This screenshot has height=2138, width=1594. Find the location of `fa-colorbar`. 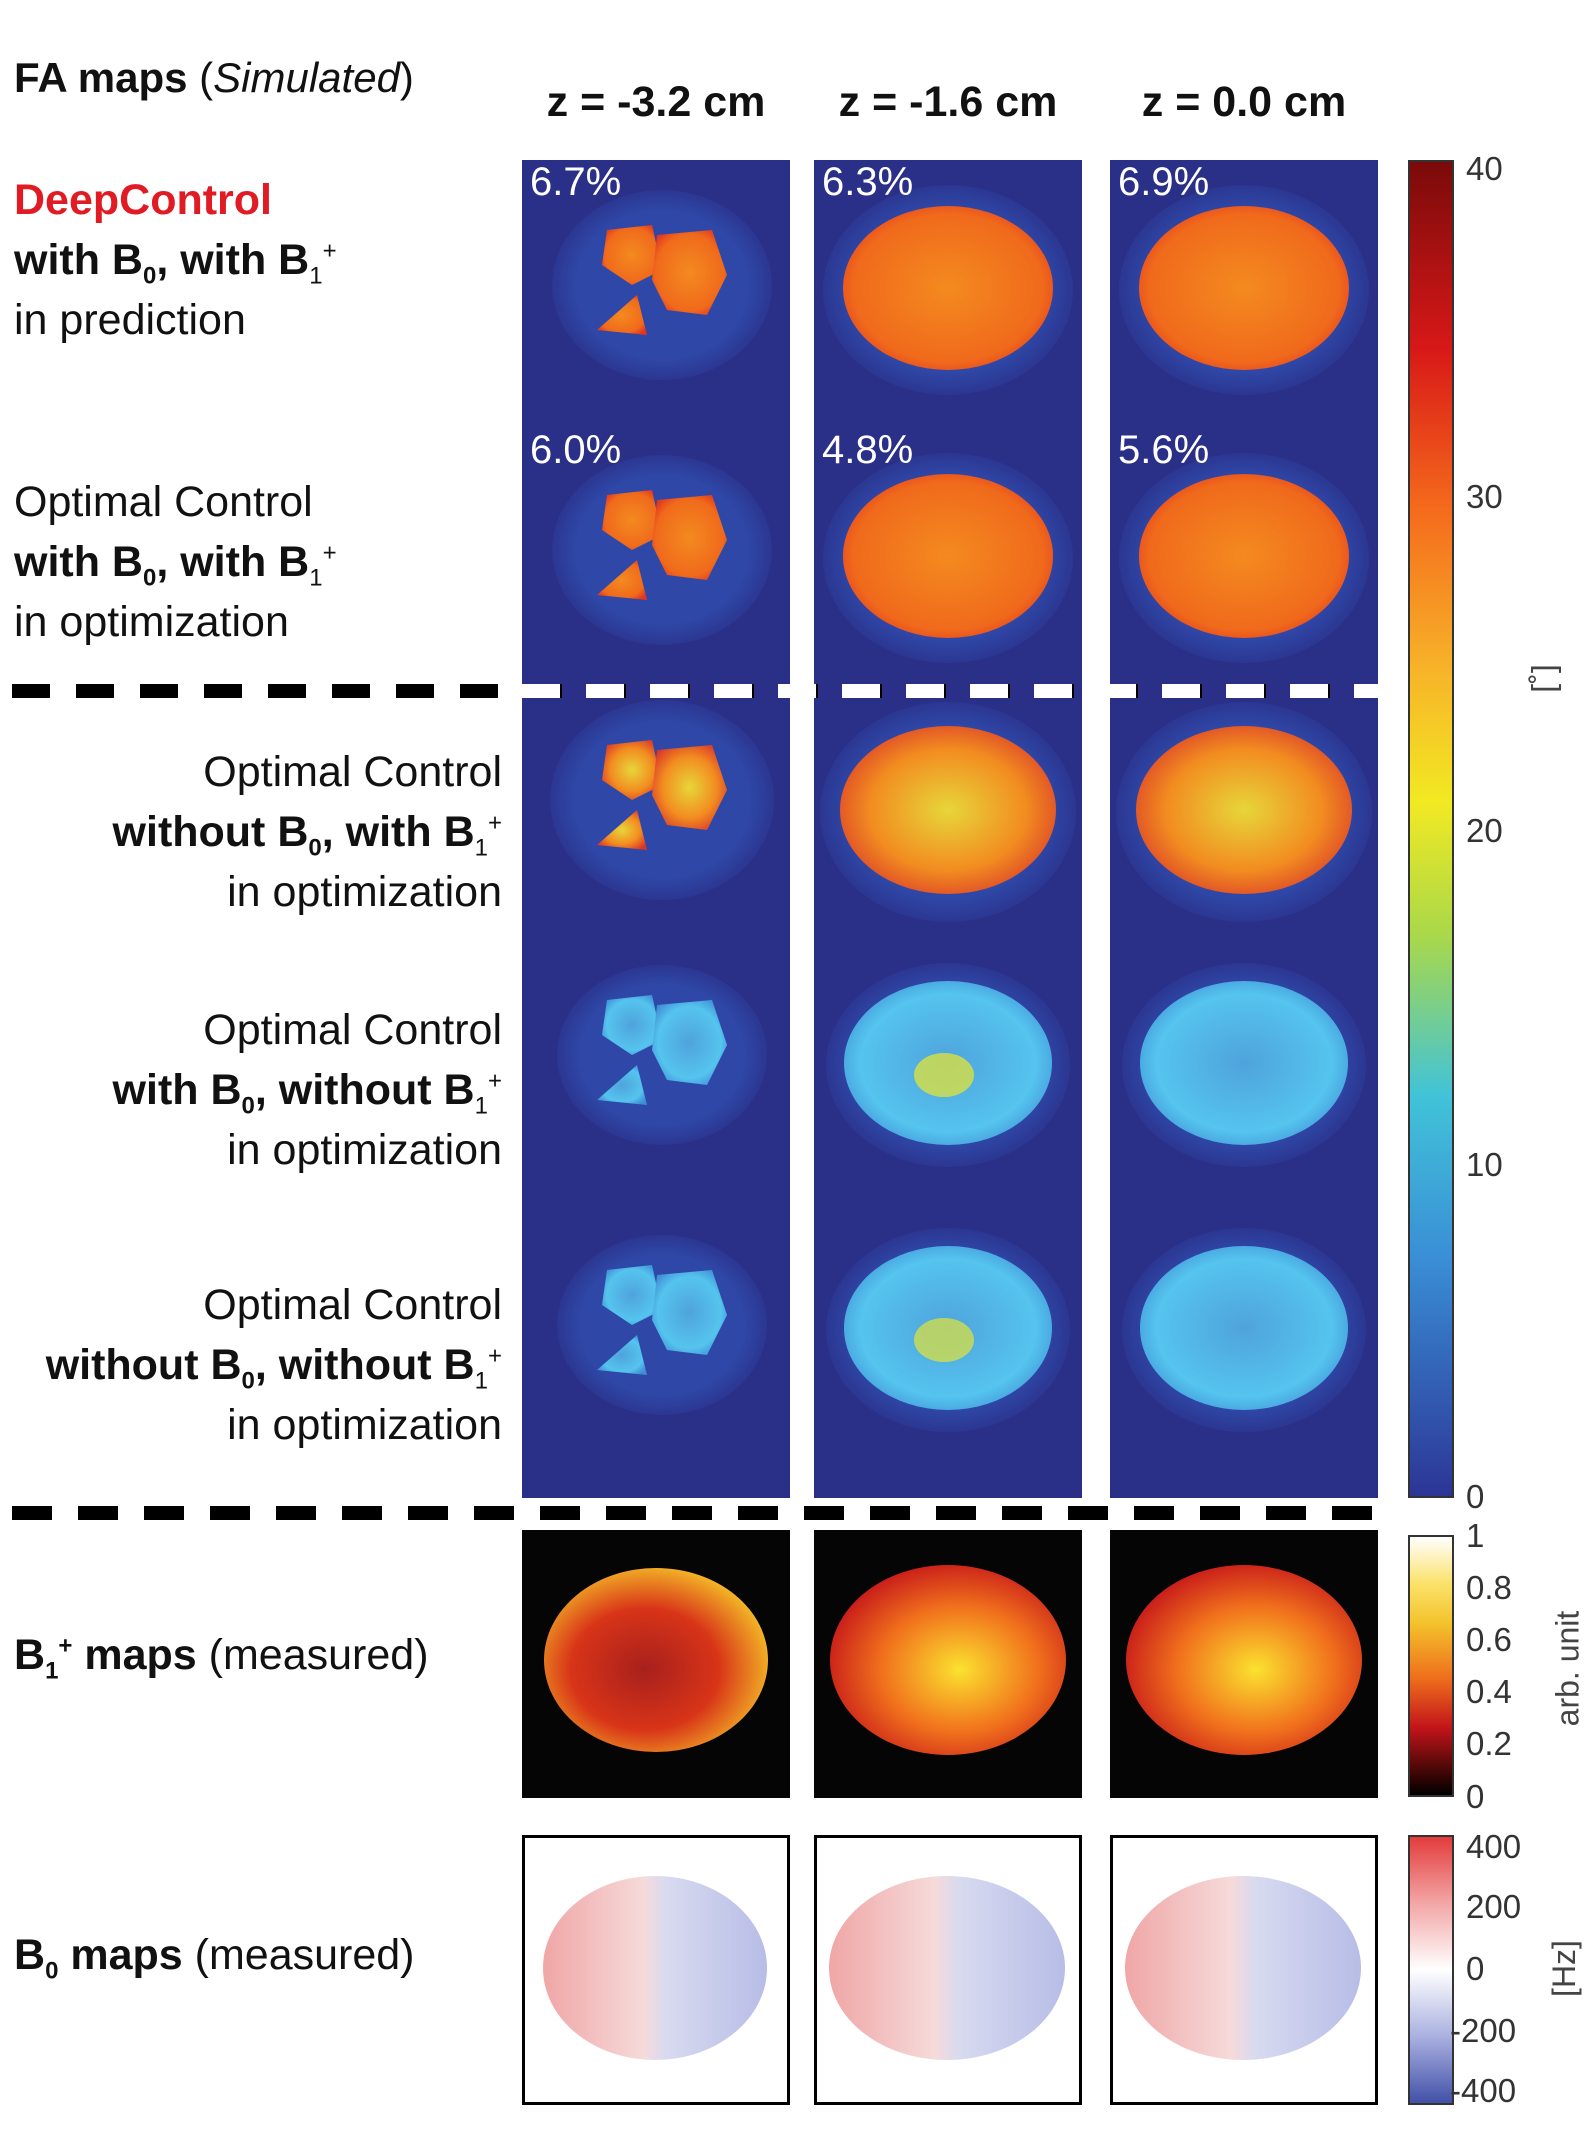

fa-colorbar is located at coordinates (1431, 829).